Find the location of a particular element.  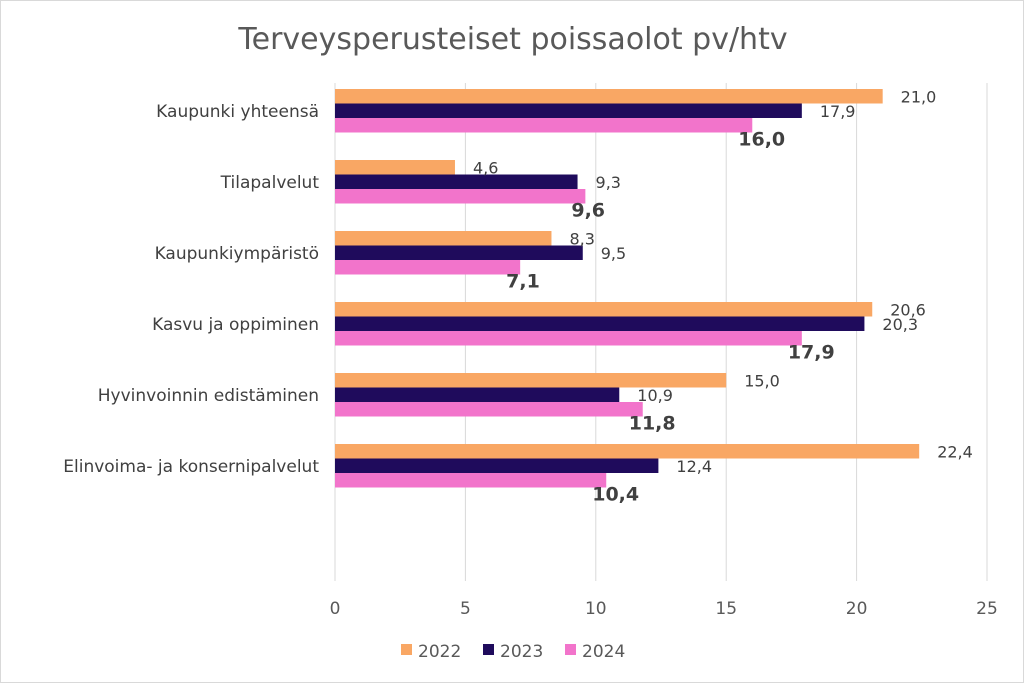

x-tick-label: 0 is located at coordinates (335, 609).